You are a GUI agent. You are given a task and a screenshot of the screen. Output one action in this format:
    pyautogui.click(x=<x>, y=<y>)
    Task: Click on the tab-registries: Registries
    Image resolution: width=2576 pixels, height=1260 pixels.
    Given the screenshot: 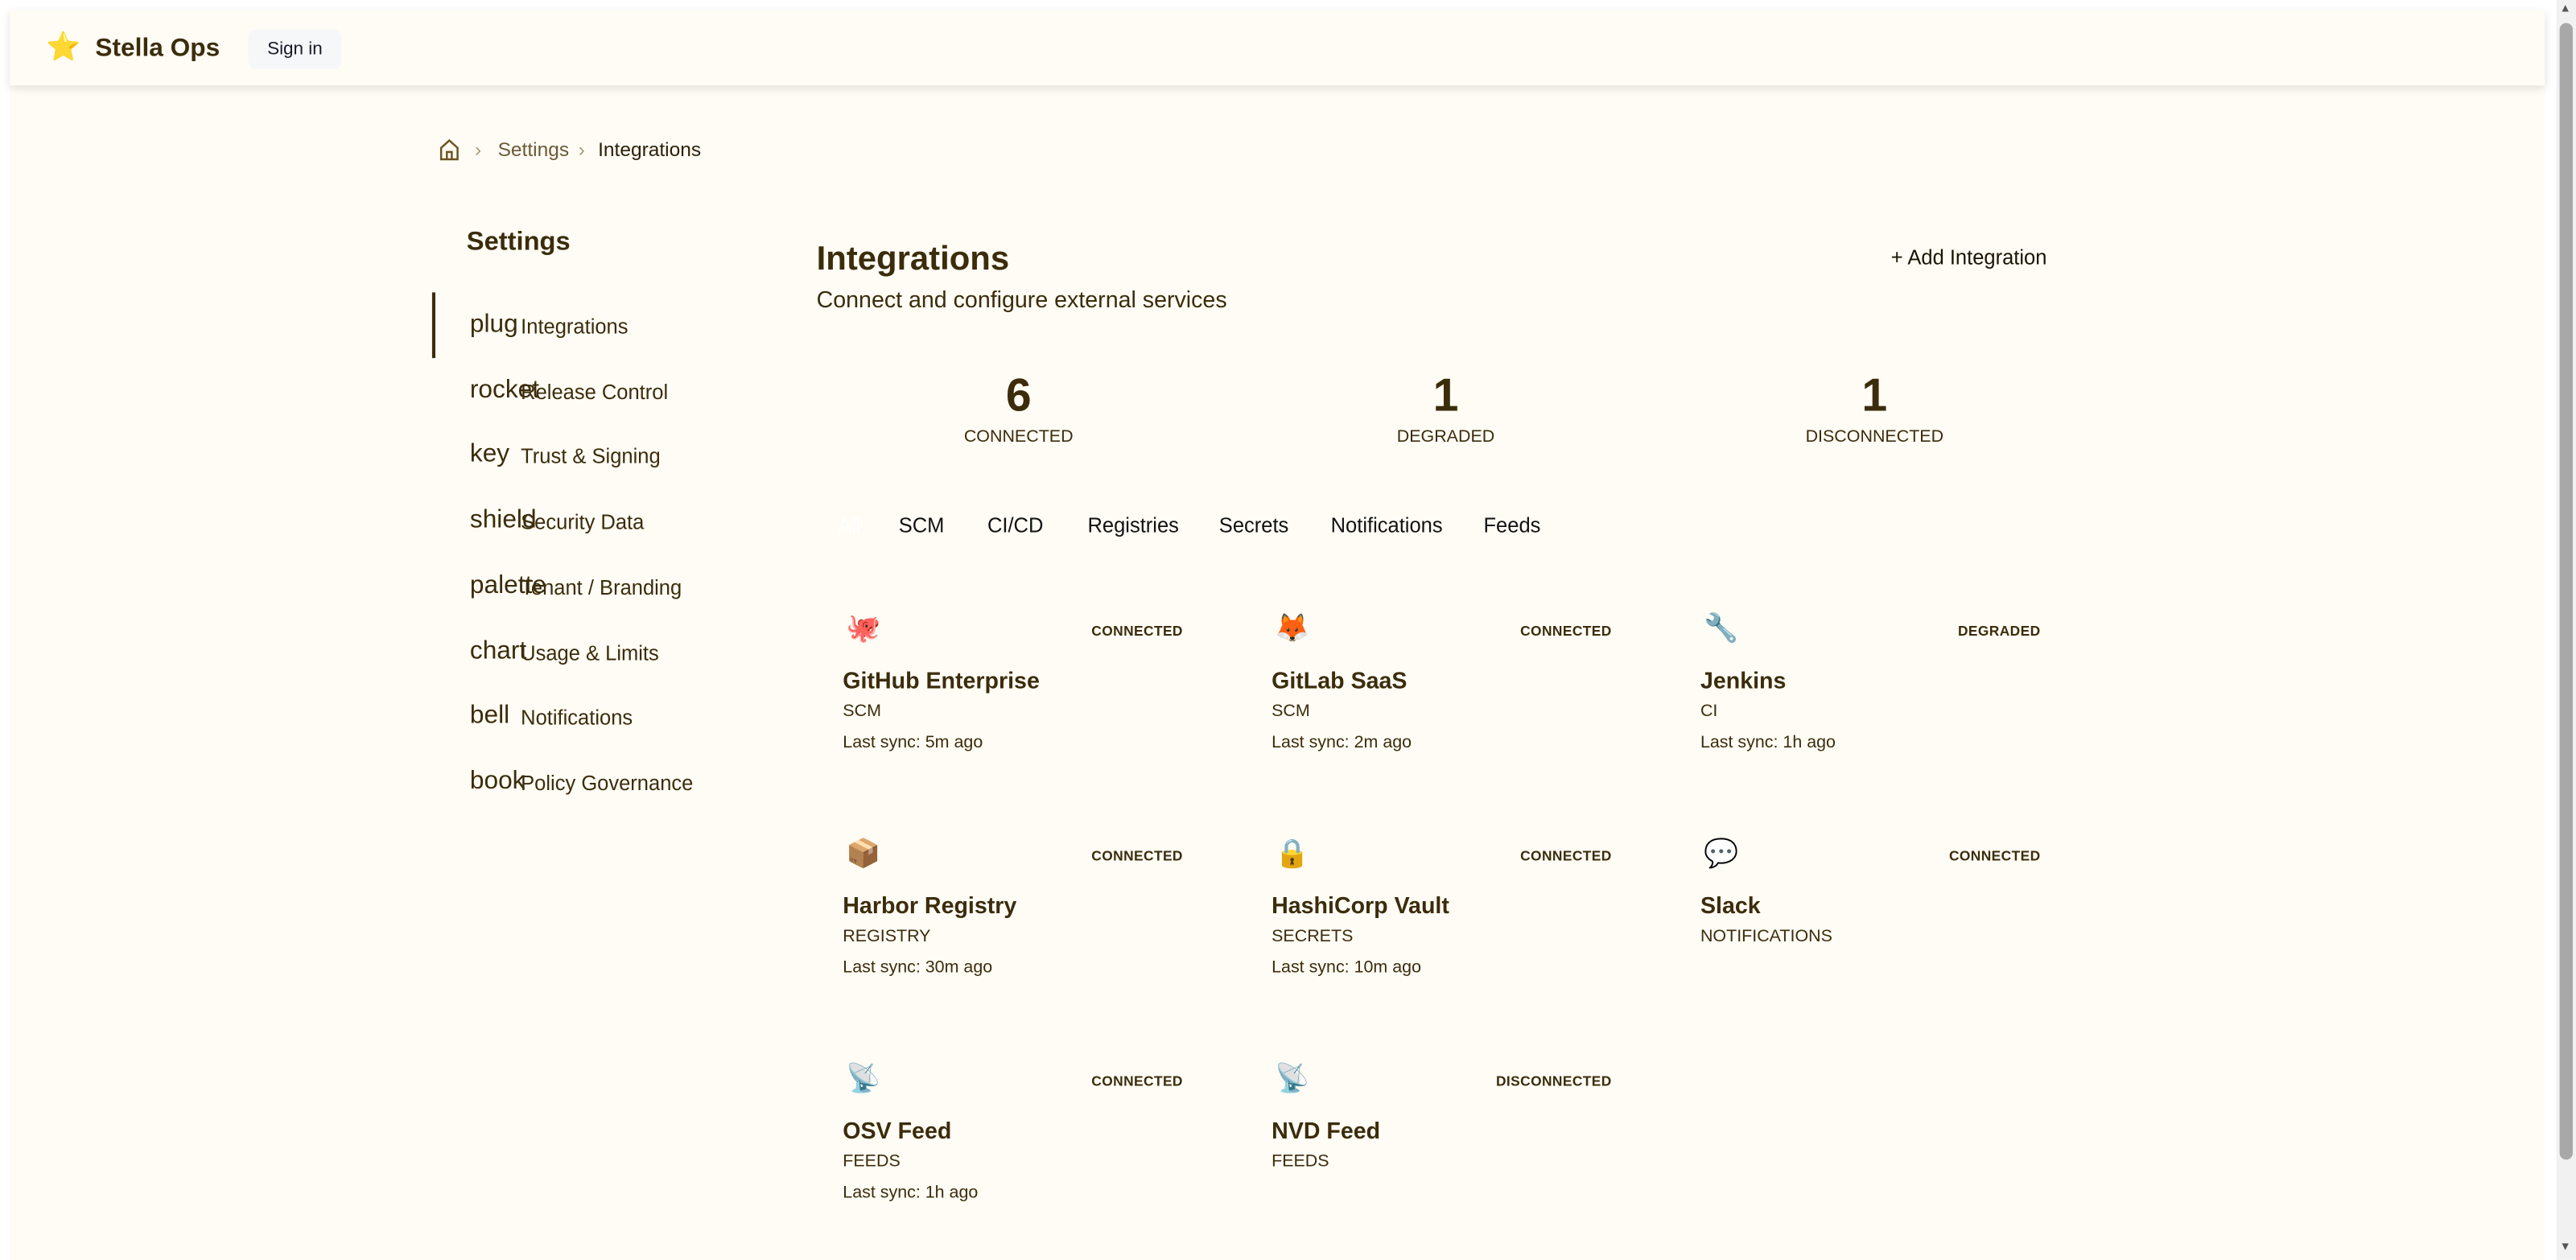 What is the action you would take?
    pyautogui.click(x=1133, y=525)
    